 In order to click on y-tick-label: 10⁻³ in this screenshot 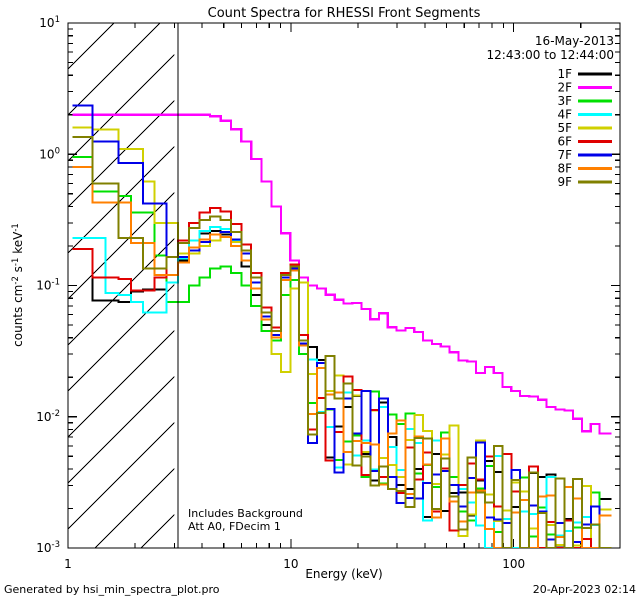, I will do `click(48, 547)`.